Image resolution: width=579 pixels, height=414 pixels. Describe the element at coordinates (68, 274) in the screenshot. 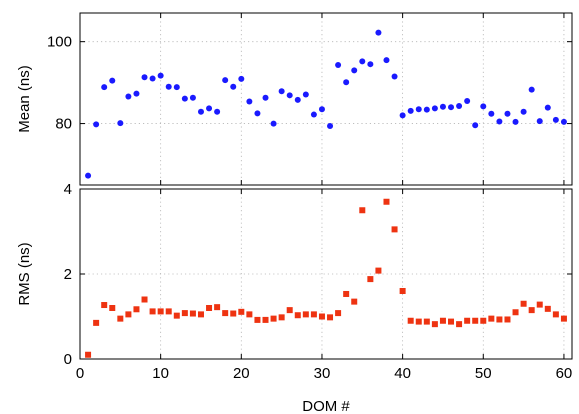

I see `rms-ytick-label: 2` at that location.